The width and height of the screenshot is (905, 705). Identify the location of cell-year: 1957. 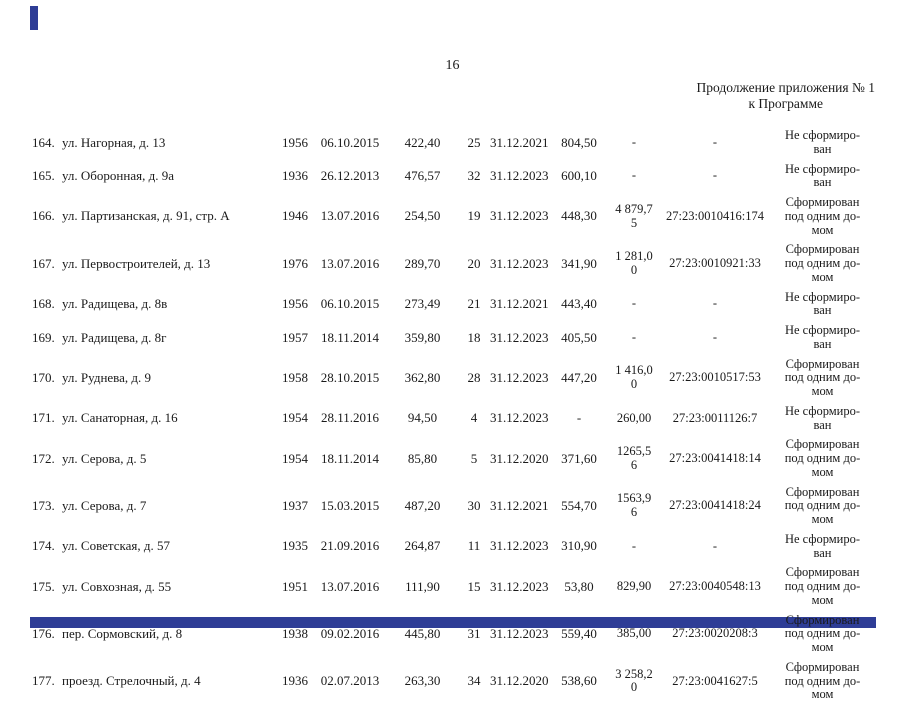
(295, 337).